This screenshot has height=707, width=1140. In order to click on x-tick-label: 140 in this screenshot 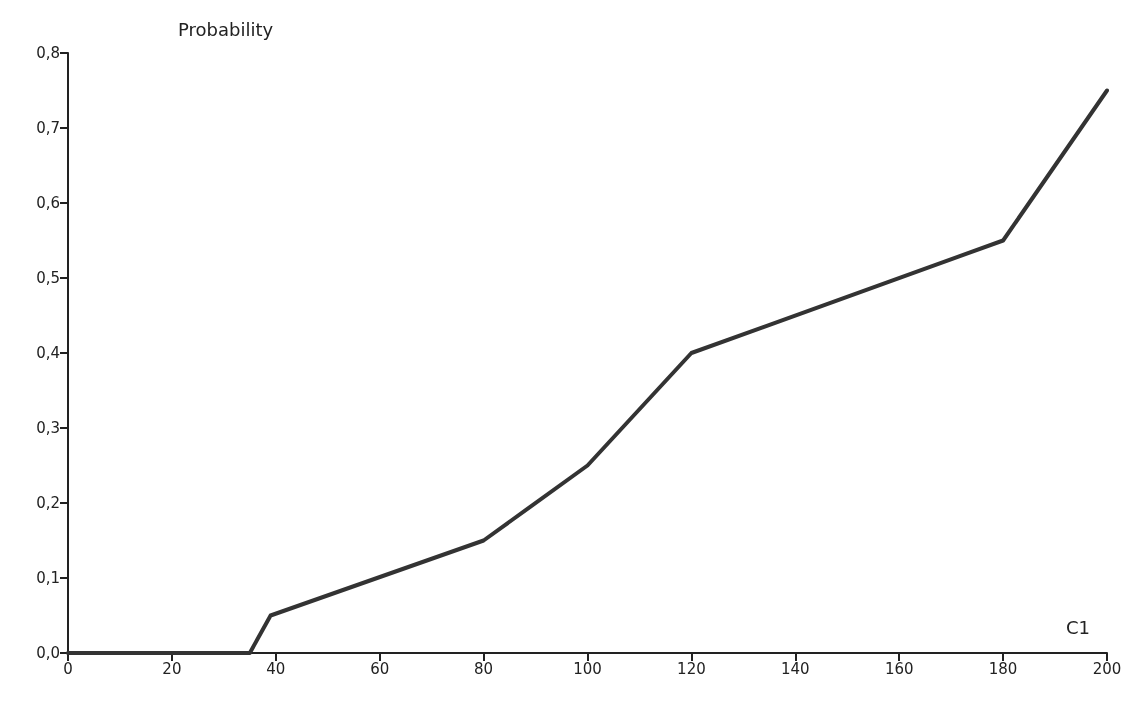, I will do `click(795, 668)`.